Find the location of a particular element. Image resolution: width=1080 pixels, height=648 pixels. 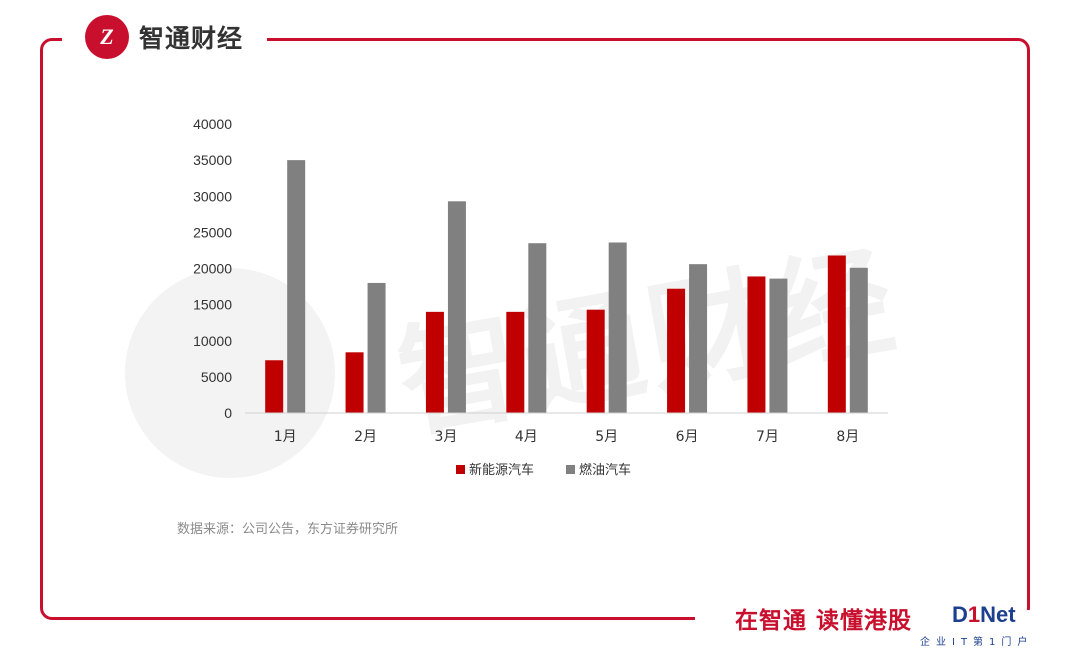

corner-logo: D1Net is located at coordinates (984, 615).